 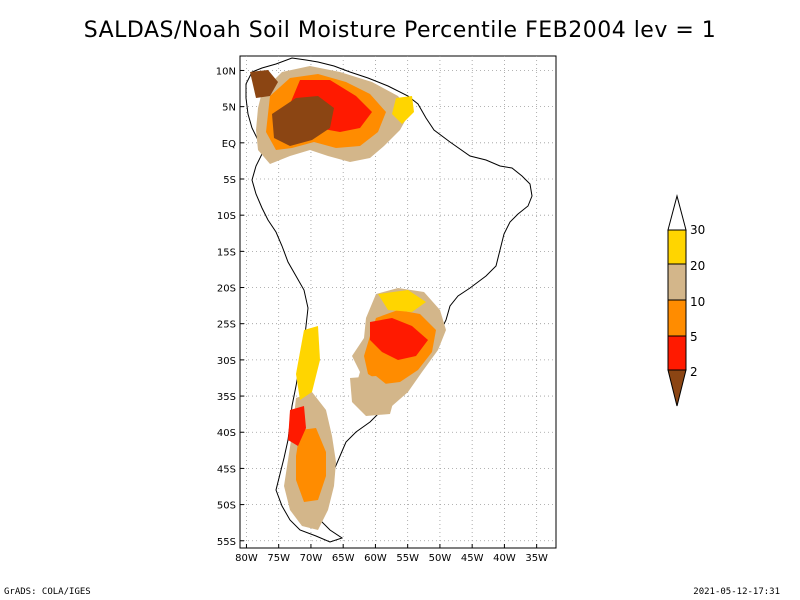 What do you see at coordinates (736, 592) in the screenshot?
I see `footer-timestamp: 2021-05-12-17:31` at bounding box center [736, 592].